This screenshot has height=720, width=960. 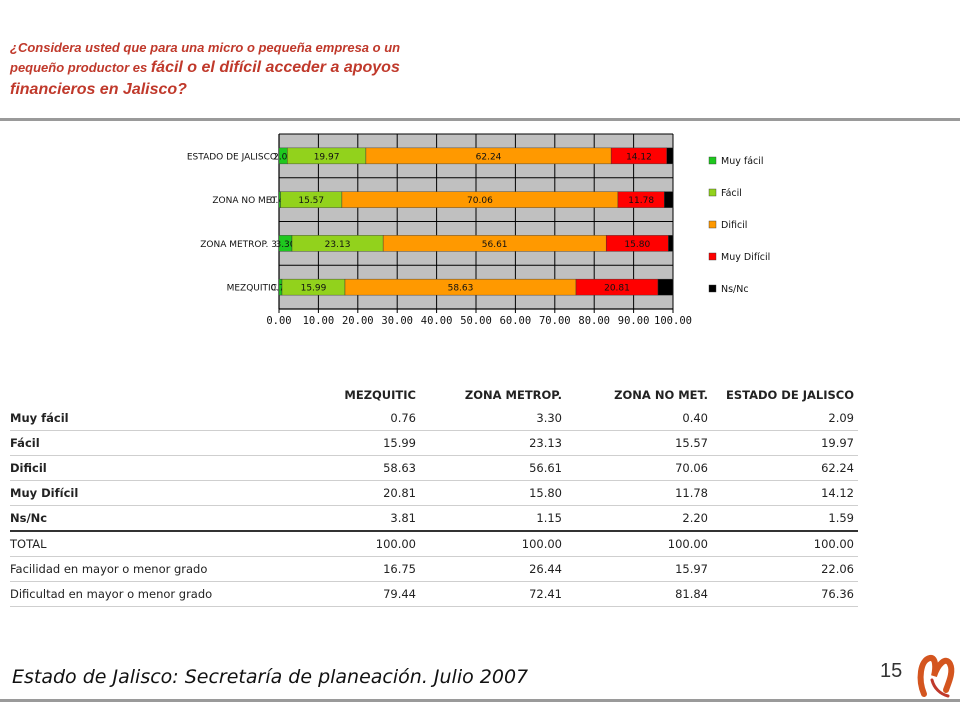 What do you see at coordinates (639, 468) in the screenshot?
I see `table-cell: 70.06` at bounding box center [639, 468].